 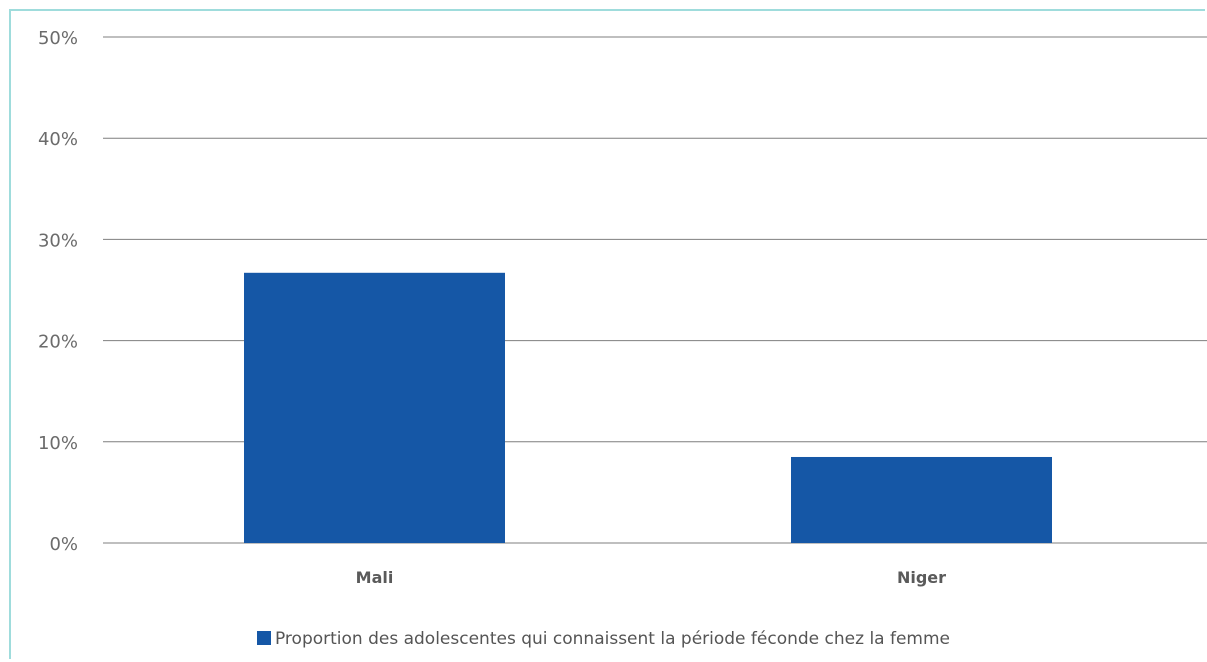 I want to click on bar-mali, so click(x=374, y=407).